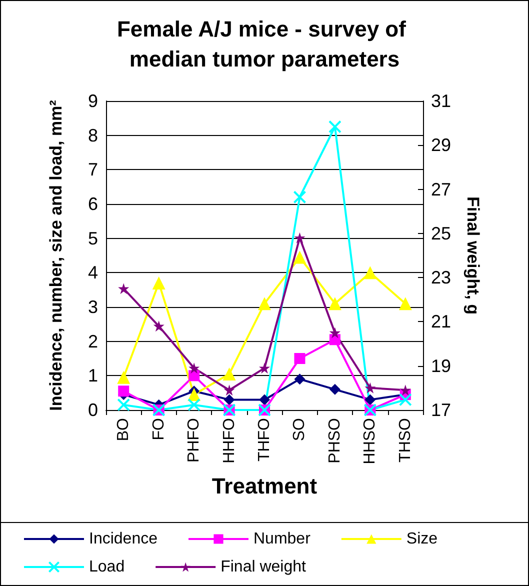  What do you see at coordinates (93, 272) in the screenshot?
I see `y-tick-label: 4` at bounding box center [93, 272].